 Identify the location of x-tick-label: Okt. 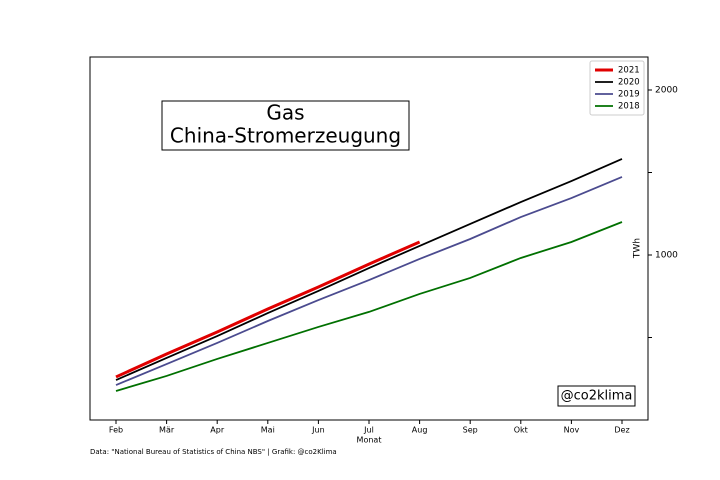
(521, 430).